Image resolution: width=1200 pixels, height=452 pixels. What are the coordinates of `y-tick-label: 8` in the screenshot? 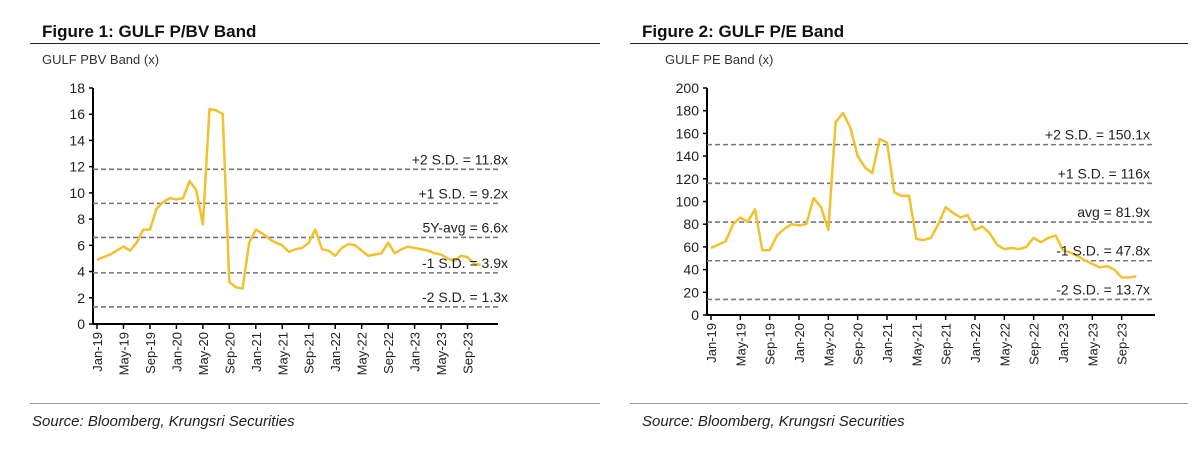 It's located at (81, 219).